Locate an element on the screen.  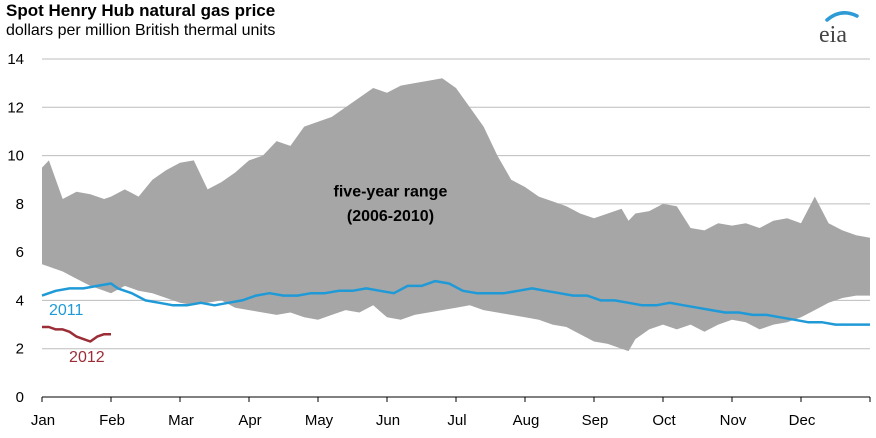
x-tick-label-dec: Dec is located at coordinates (802, 420).